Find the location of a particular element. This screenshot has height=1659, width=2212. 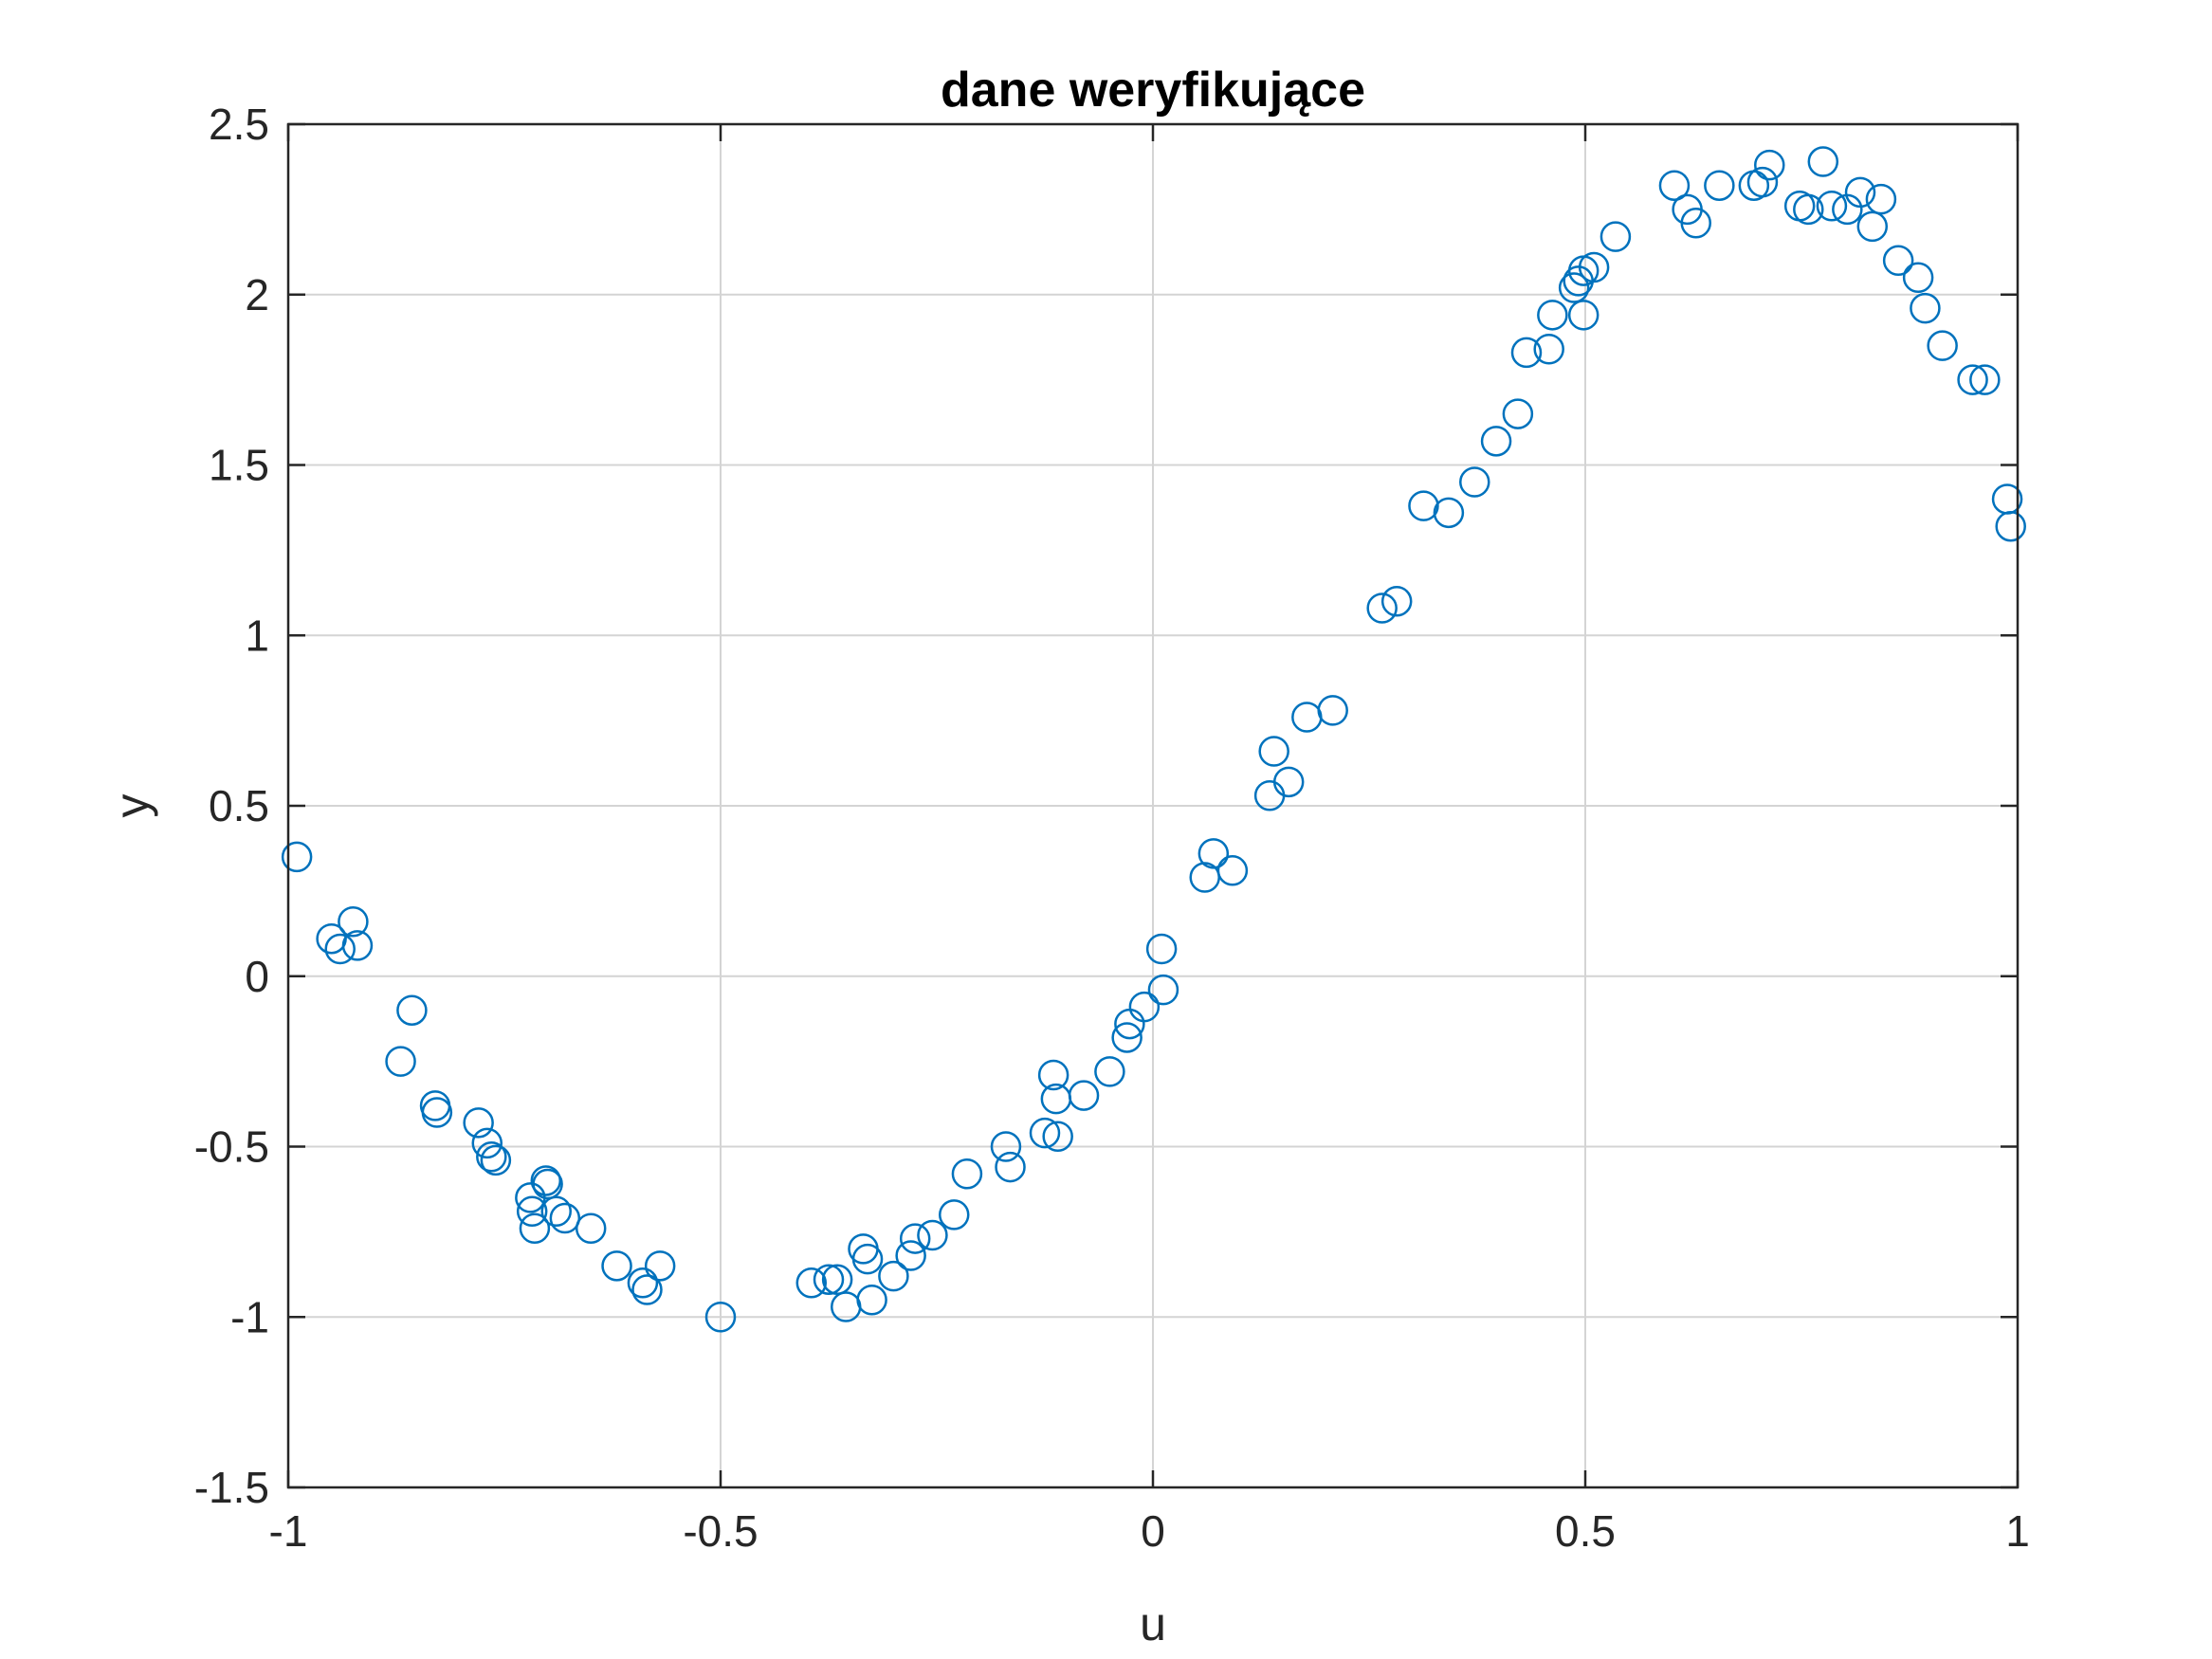

x-axis-label: u is located at coordinates (1153, 1623).